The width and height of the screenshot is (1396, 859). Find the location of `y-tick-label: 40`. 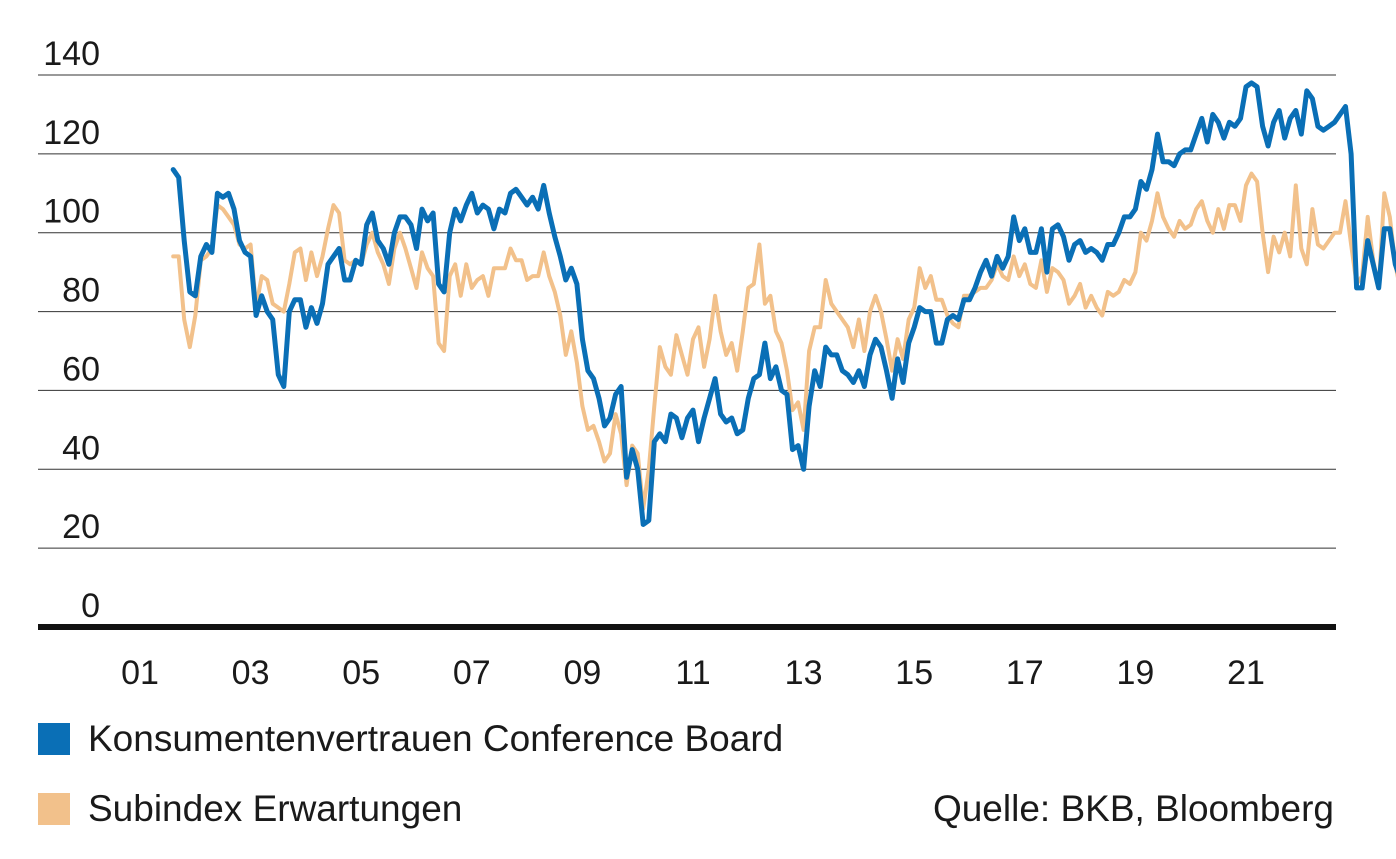

y-tick-label: 40 is located at coordinates (81, 448).